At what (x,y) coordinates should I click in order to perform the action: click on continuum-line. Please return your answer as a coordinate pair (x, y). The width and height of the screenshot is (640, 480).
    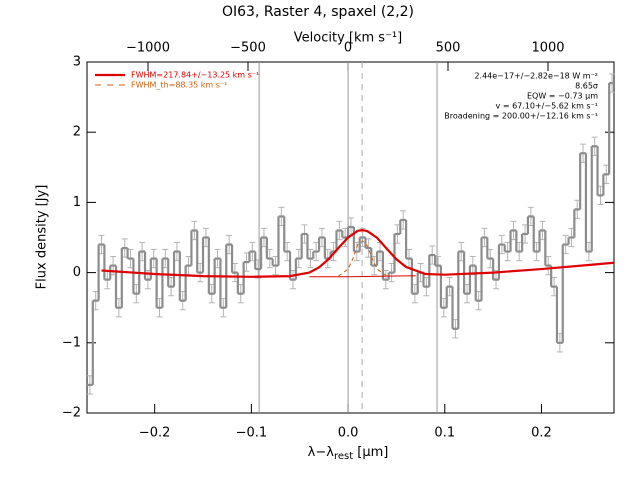
    Looking at the image, I should click on (362, 276).